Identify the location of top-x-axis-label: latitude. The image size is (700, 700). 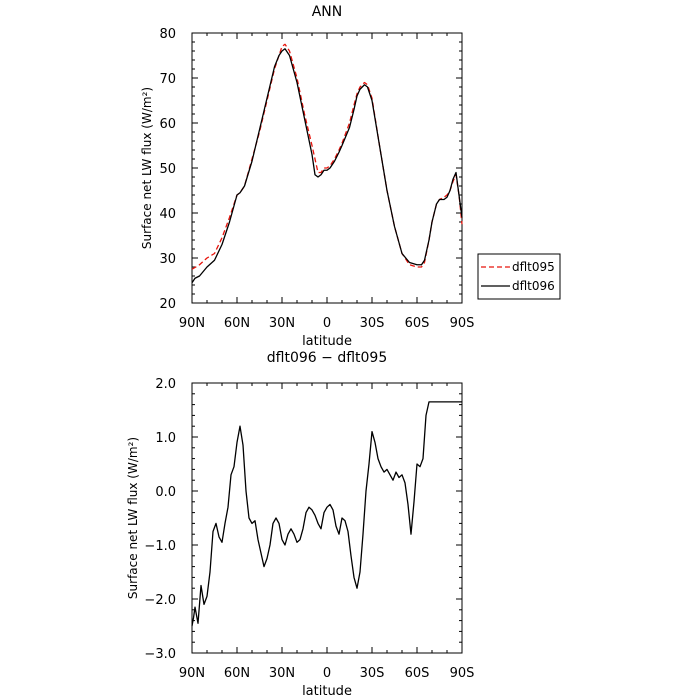
(327, 341).